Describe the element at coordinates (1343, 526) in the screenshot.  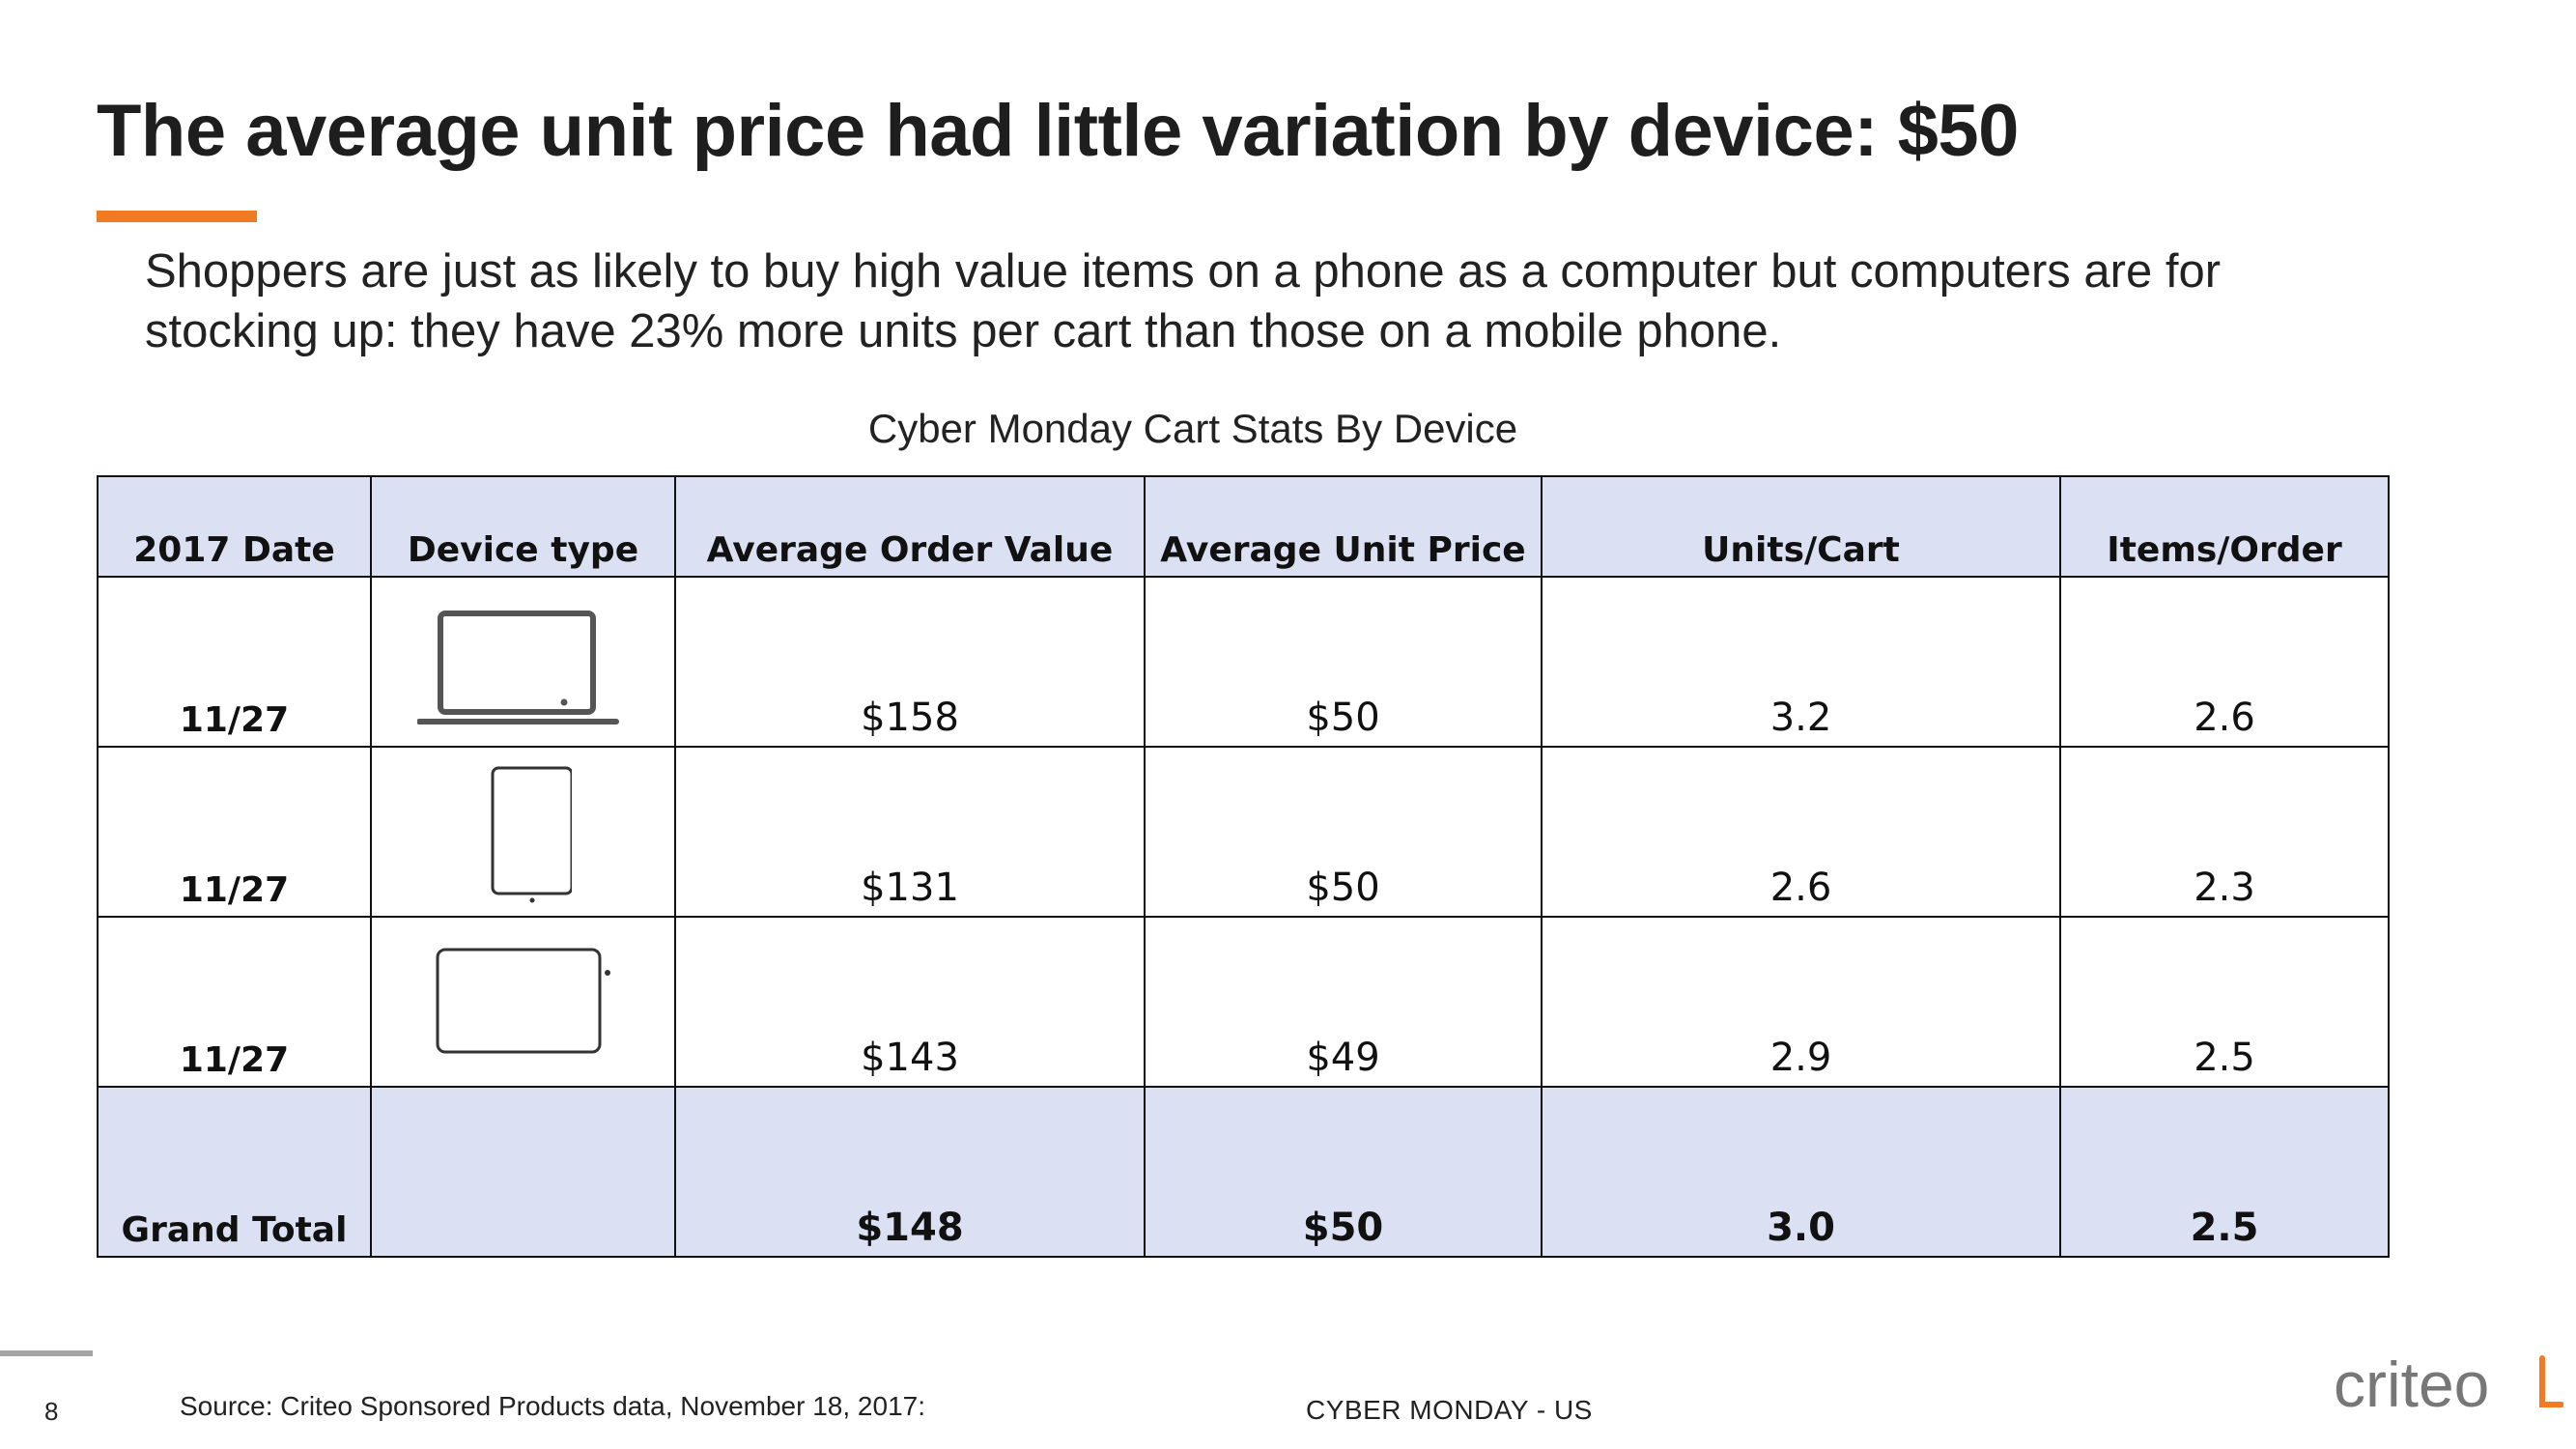
I see `header-average-unit-price: Average Unit Price` at that location.